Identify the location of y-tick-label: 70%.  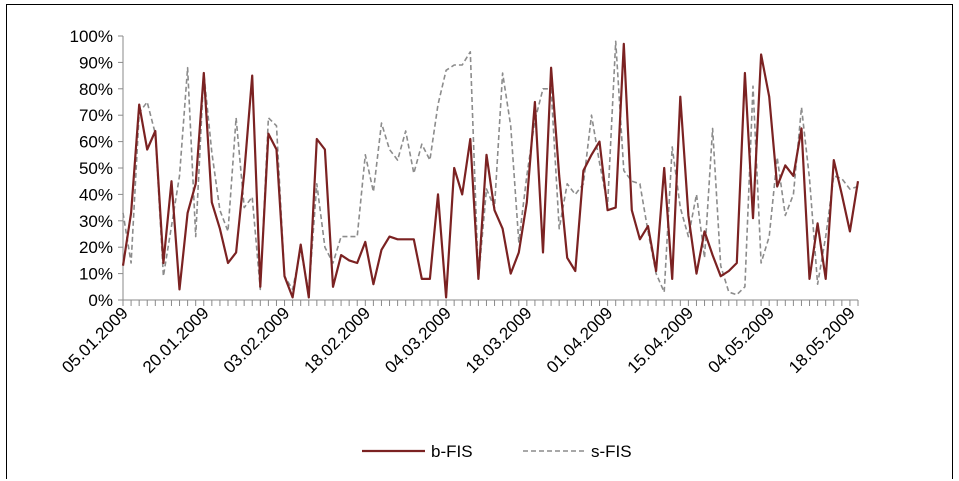
(96, 115).